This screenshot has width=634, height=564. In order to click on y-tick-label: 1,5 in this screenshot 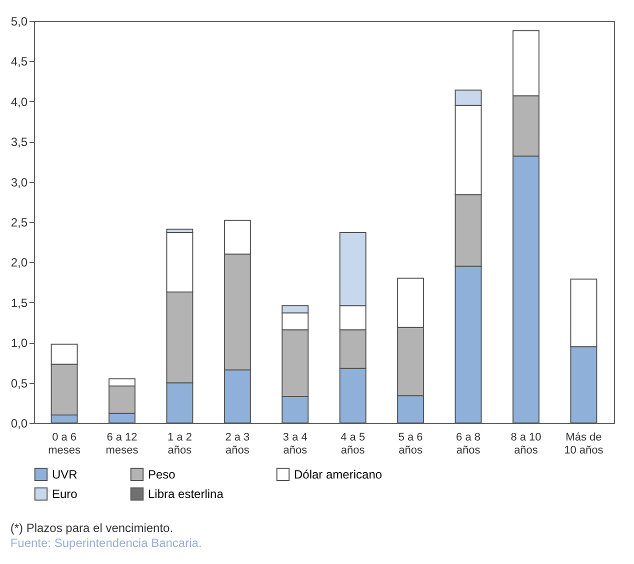, I will do `click(19, 303)`.